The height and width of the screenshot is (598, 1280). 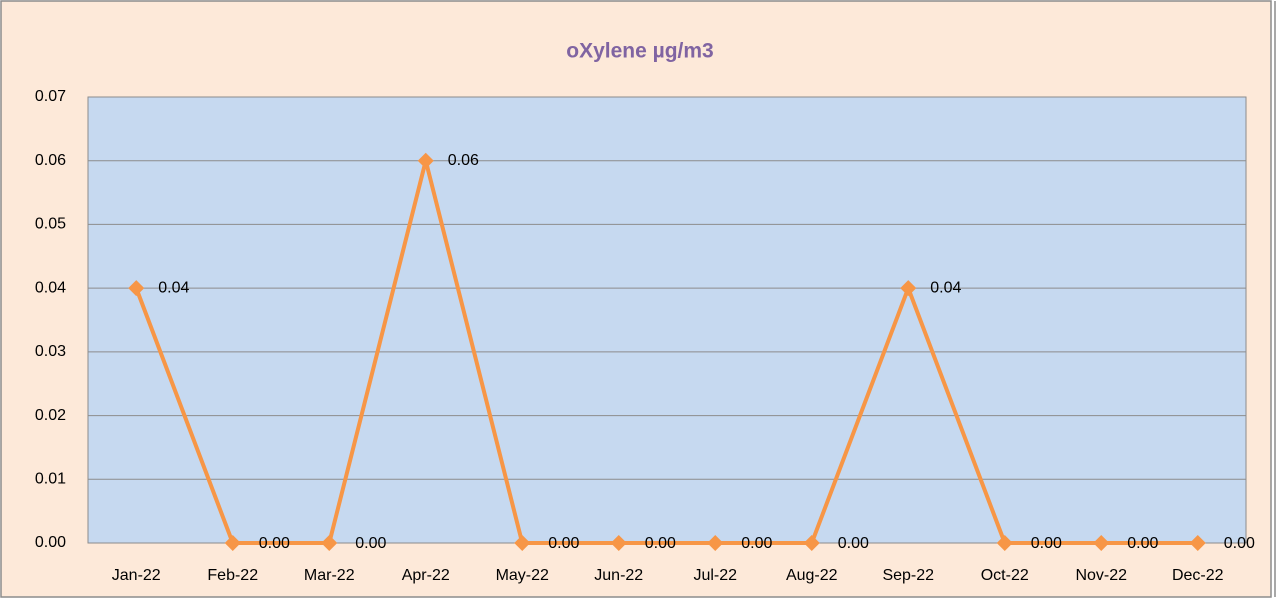 What do you see at coordinates (1101, 575) in the screenshot?
I see `x-tick-label: Nov-22` at bounding box center [1101, 575].